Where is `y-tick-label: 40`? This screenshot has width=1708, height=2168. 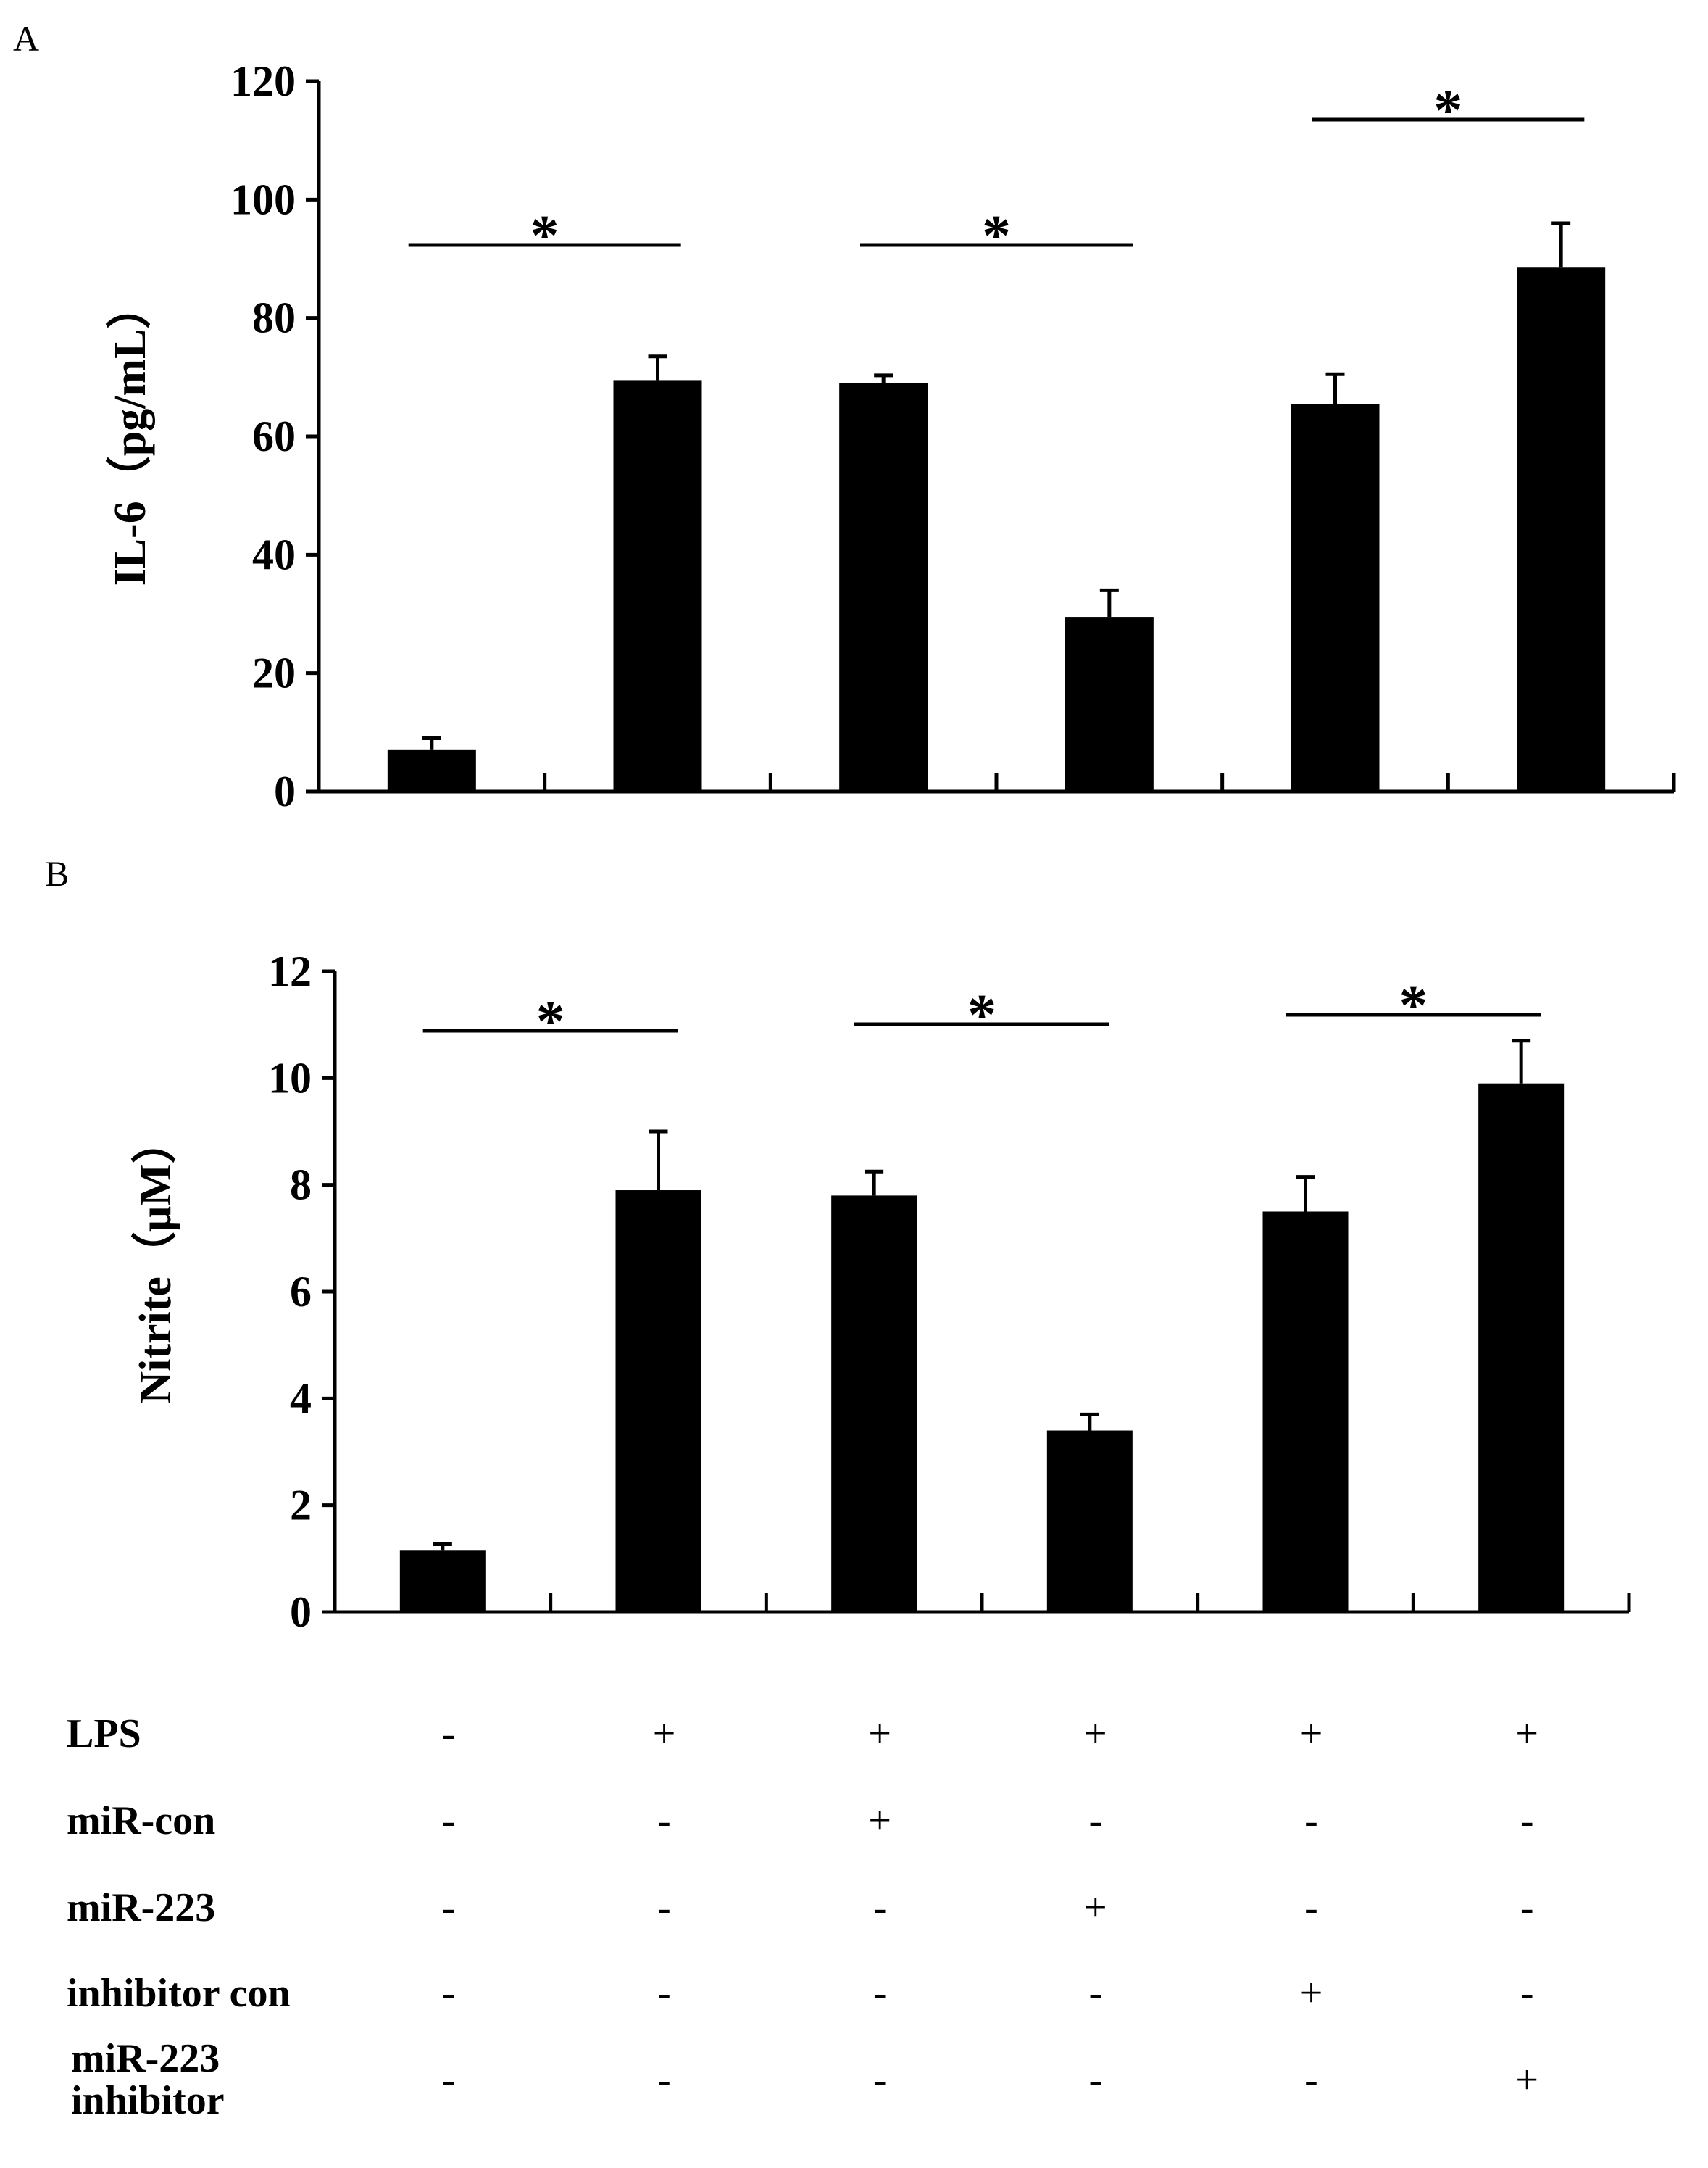 y-tick-label: 40 is located at coordinates (274, 554).